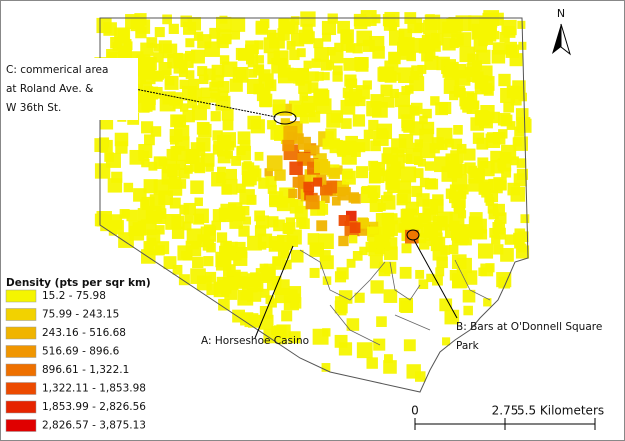 The width and height of the screenshot is (625, 441). I want to click on legend-label: 1,853.99 - 2,826.56, so click(94, 407).